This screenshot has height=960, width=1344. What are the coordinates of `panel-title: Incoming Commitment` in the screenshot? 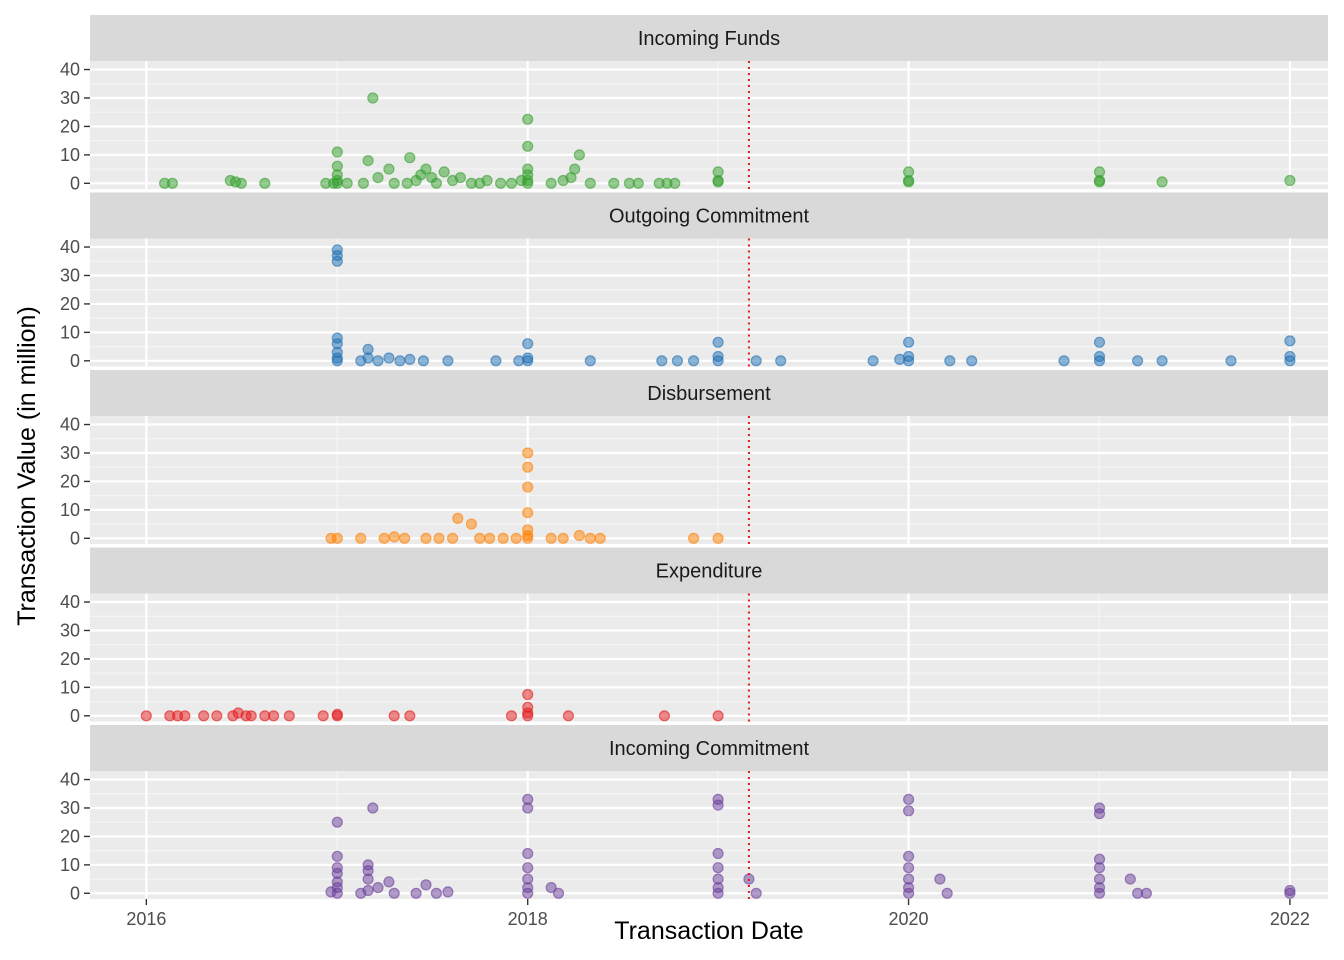 It's located at (709, 749).